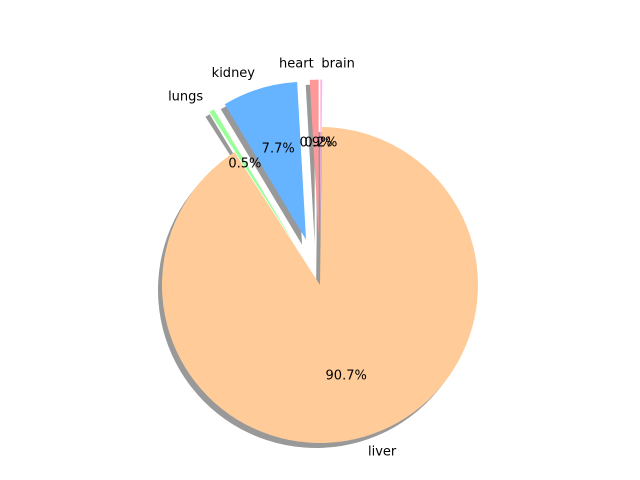 Image resolution: width=640 pixels, height=480 pixels. What do you see at coordinates (382, 452) in the screenshot?
I see `slice-label-liver: liver` at bounding box center [382, 452].